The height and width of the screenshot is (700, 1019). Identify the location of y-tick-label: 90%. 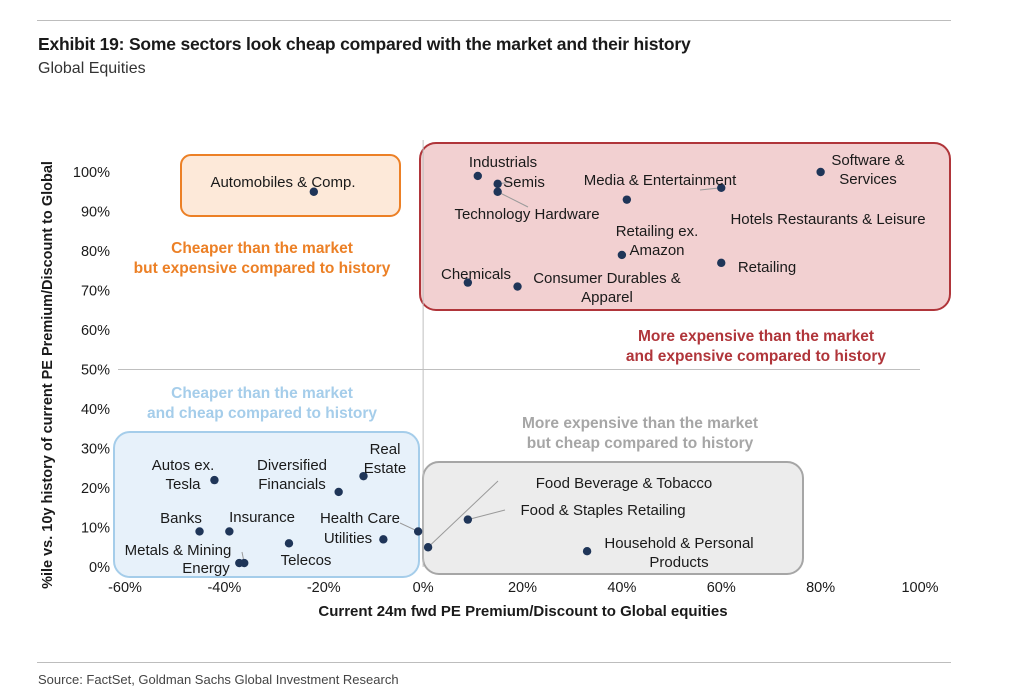
(95, 213).